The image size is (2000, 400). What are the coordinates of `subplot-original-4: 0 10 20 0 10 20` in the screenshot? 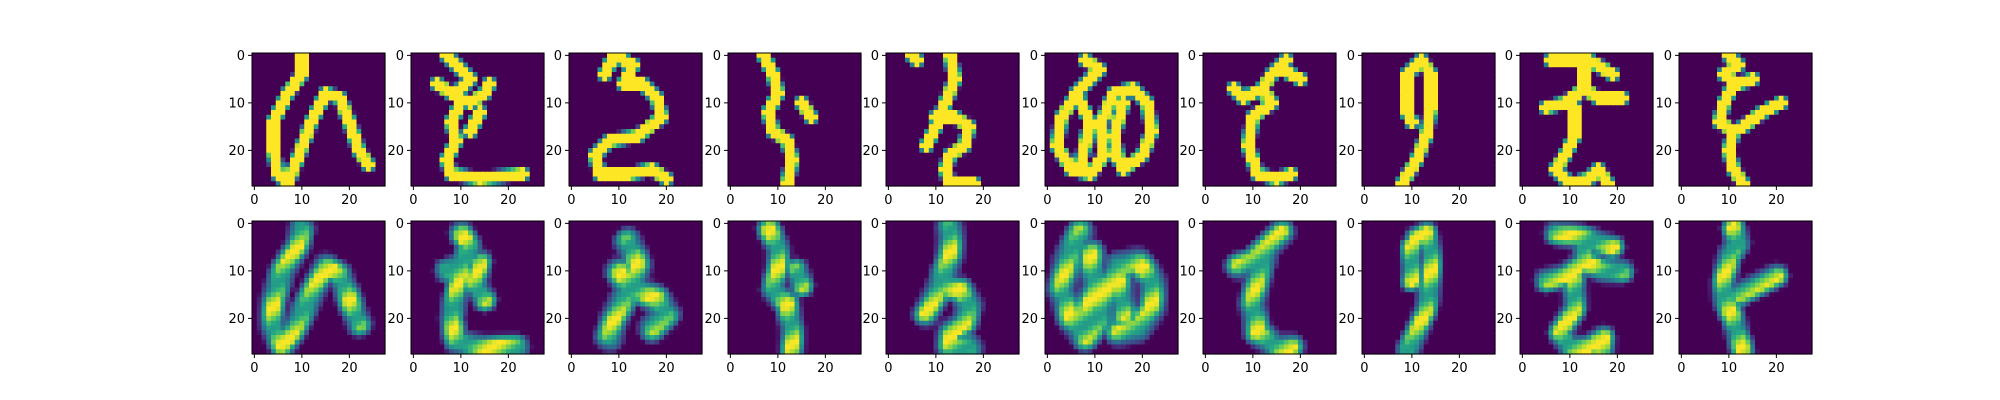 It's located at (783, 128).